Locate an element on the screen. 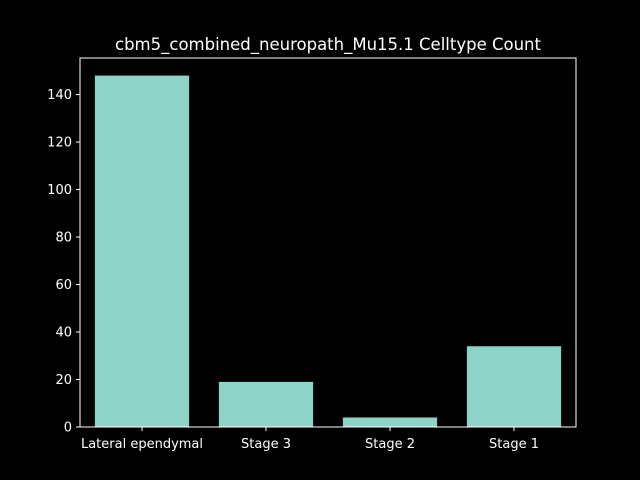  x-axis: Lateral ependymal Stage 3 Stage 2 Stage 1 is located at coordinates (310, 439).